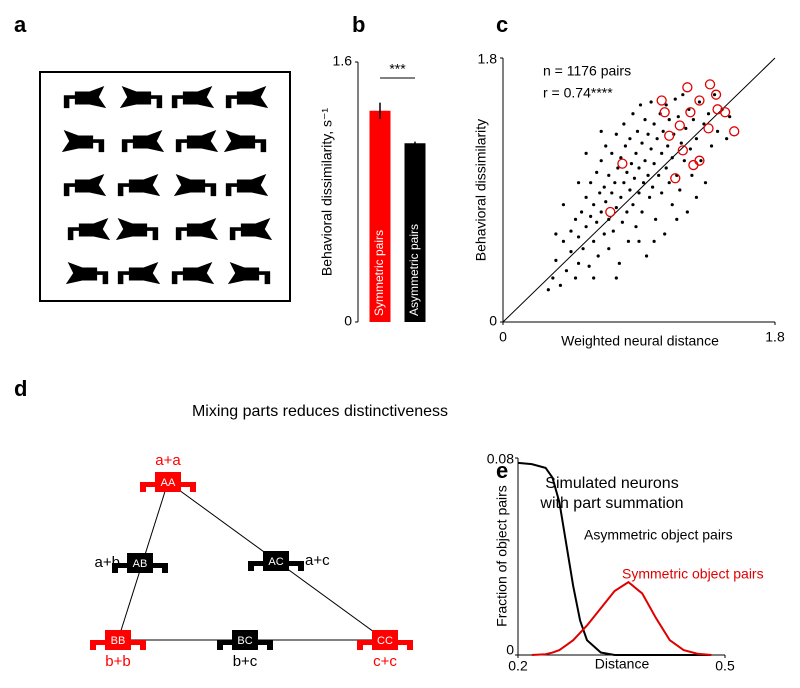 Image resolution: width=800 pixels, height=688 pixels. Describe the element at coordinates (327, 192) in the screenshot. I see `y-axis-title: Behavioral dissimilarity, s⁻¹` at that location.